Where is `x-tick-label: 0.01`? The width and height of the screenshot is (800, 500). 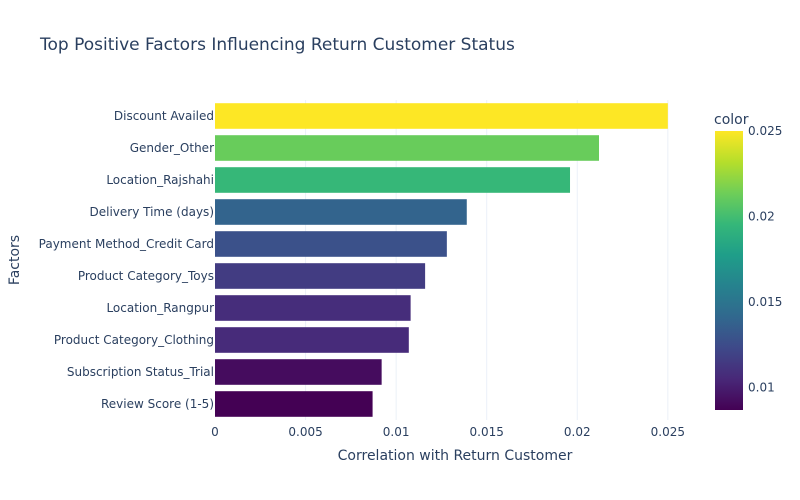 x-tick-label: 0.01 is located at coordinates (396, 432).